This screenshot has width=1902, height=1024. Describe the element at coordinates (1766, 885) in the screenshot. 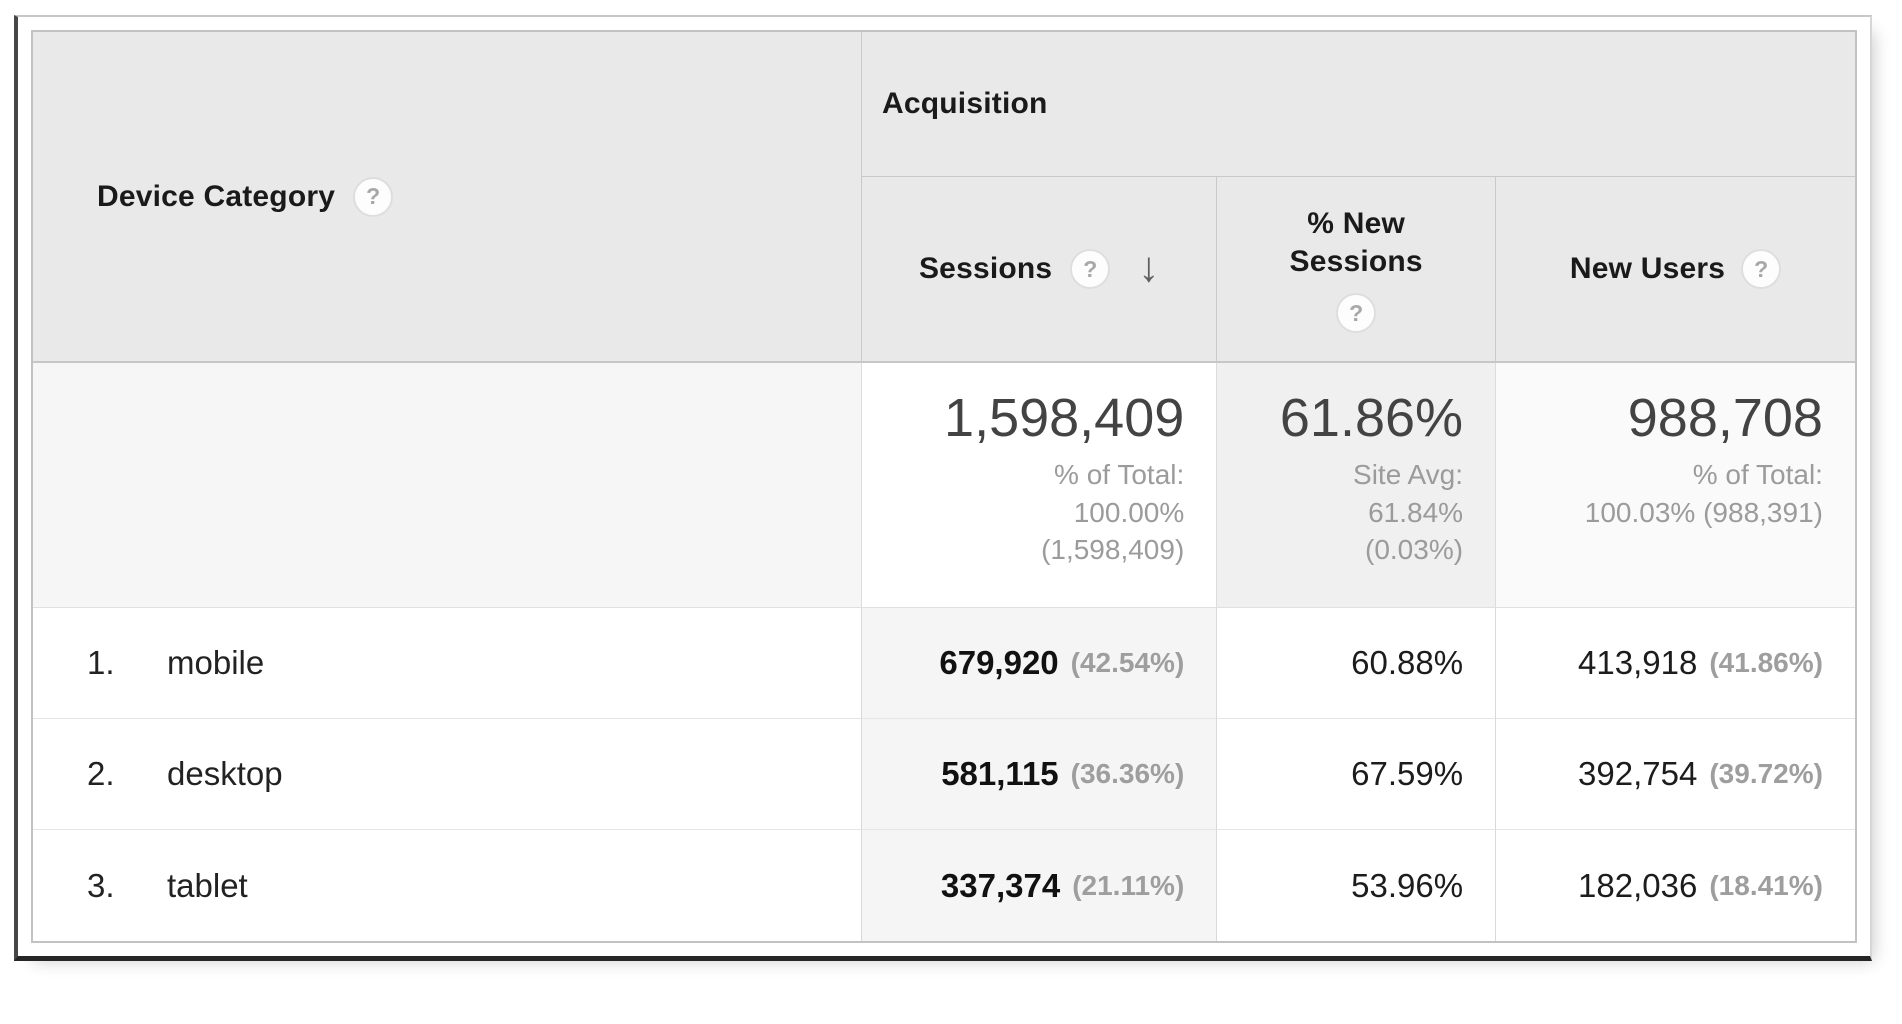

I see `new-users-share: (18.41%)` at that location.